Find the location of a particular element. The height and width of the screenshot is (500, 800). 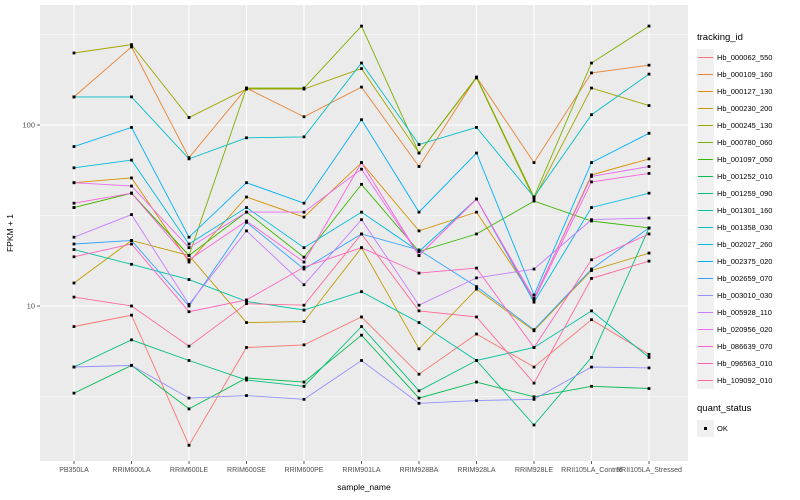

legend-item: Hb_001252_010 is located at coordinates (748, 176).